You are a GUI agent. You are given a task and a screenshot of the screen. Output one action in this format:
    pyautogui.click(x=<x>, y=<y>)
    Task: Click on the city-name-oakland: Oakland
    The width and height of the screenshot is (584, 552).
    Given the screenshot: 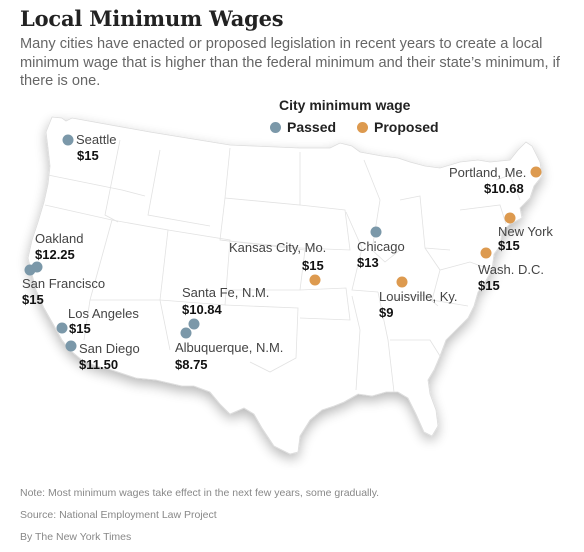 What is the action you would take?
    pyautogui.click(x=59, y=238)
    